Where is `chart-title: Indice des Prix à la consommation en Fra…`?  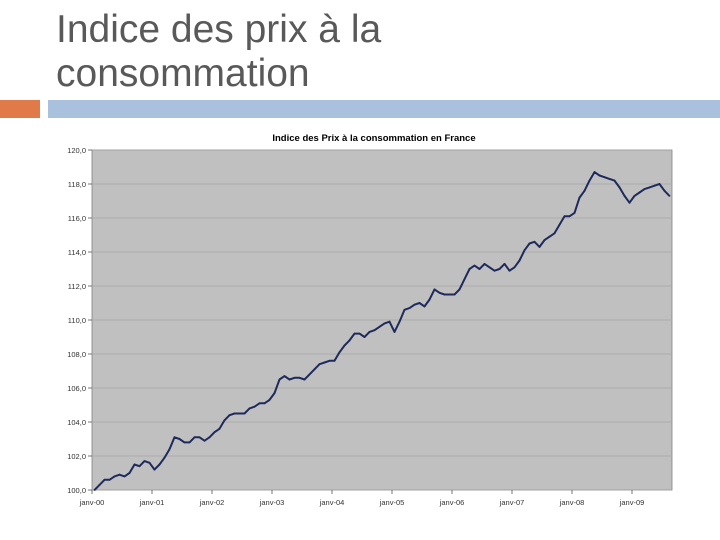 chart-title: Indice des Prix à la consommation en Fra… is located at coordinates (373, 138).